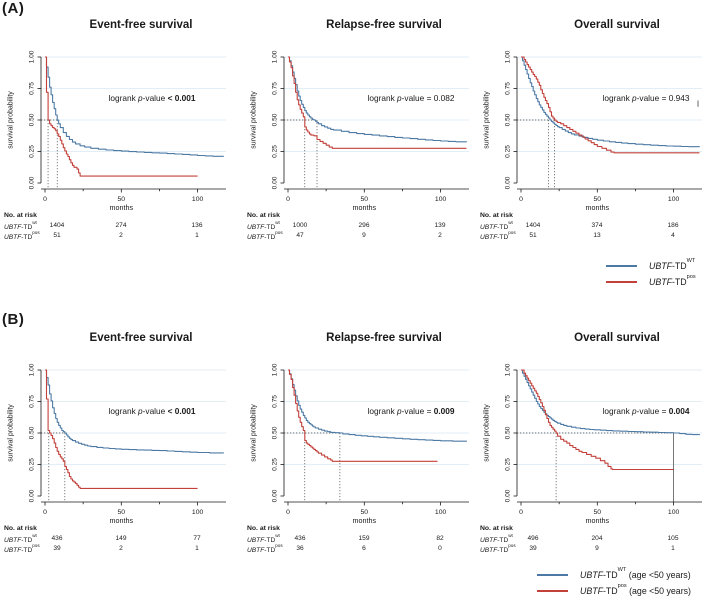  I want to click on svg-text: 0.25, so click(275, 464).